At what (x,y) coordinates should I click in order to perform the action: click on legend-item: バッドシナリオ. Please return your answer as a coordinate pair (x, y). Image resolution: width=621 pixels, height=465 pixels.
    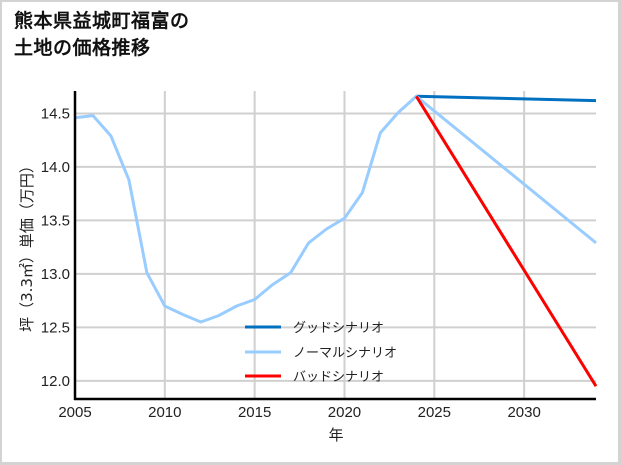
    Looking at the image, I should click on (314, 377).